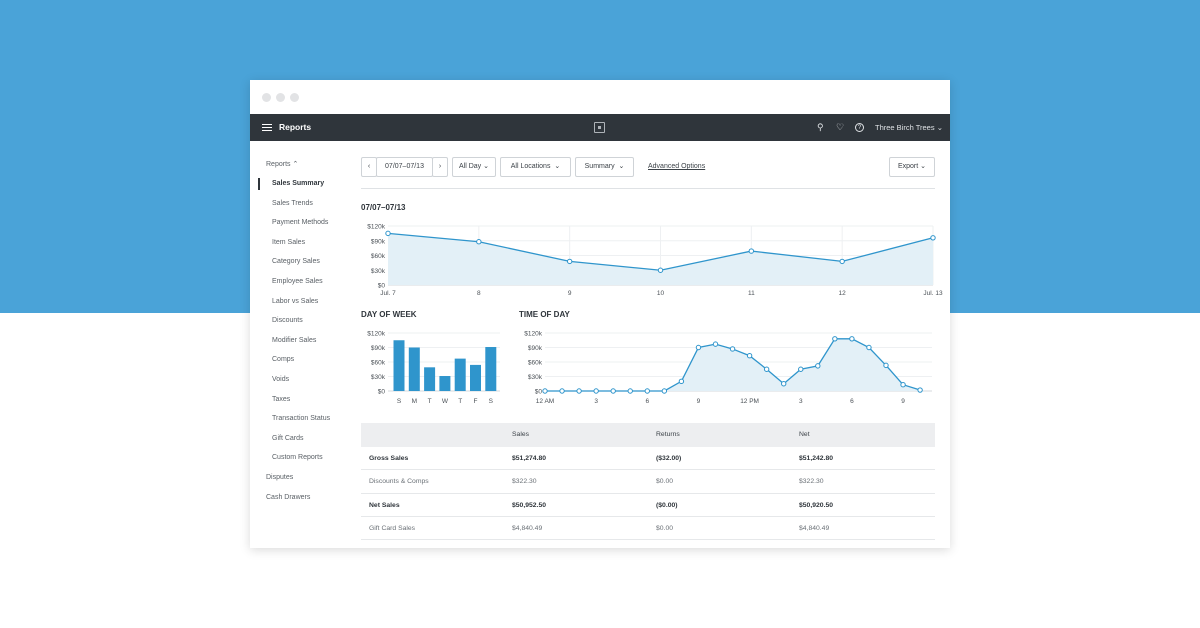 The image size is (1200, 628). Describe the element at coordinates (384, 505) in the screenshot. I see `row-label: Net Sales` at that location.